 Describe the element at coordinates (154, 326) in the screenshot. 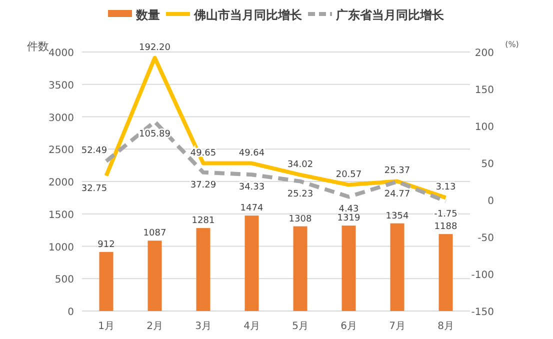

I see `x-tick-label: 2月` at that location.